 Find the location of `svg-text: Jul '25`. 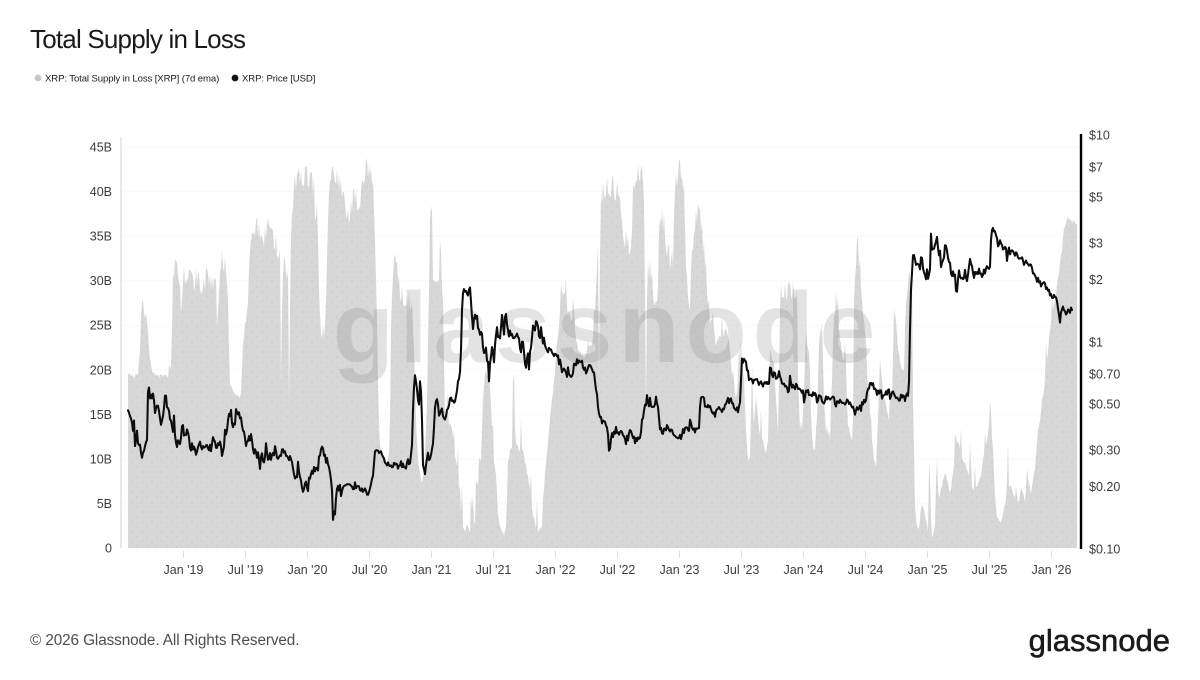

svg-text: Jul '25 is located at coordinates (990, 570).